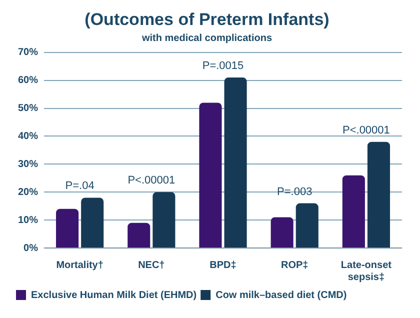  I want to click on legend-label: Cow milk–based diet (CMD), so click(281, 295).